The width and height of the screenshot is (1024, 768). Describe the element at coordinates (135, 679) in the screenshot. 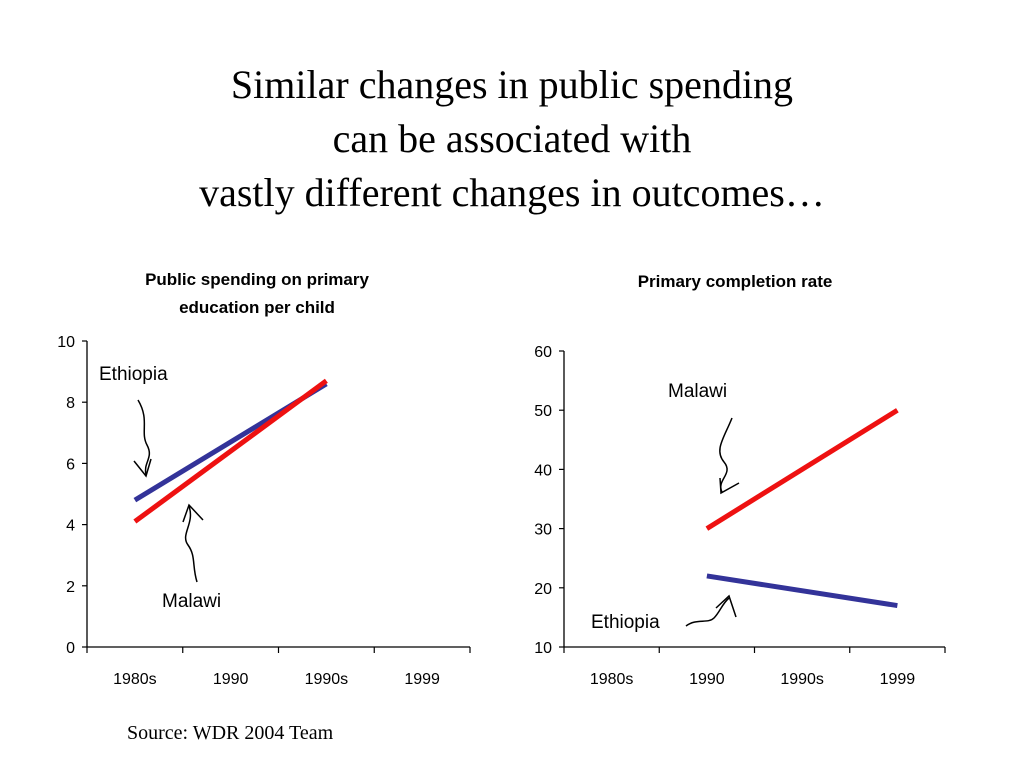

I see `left-x-tick-label: 1980s` at that location.